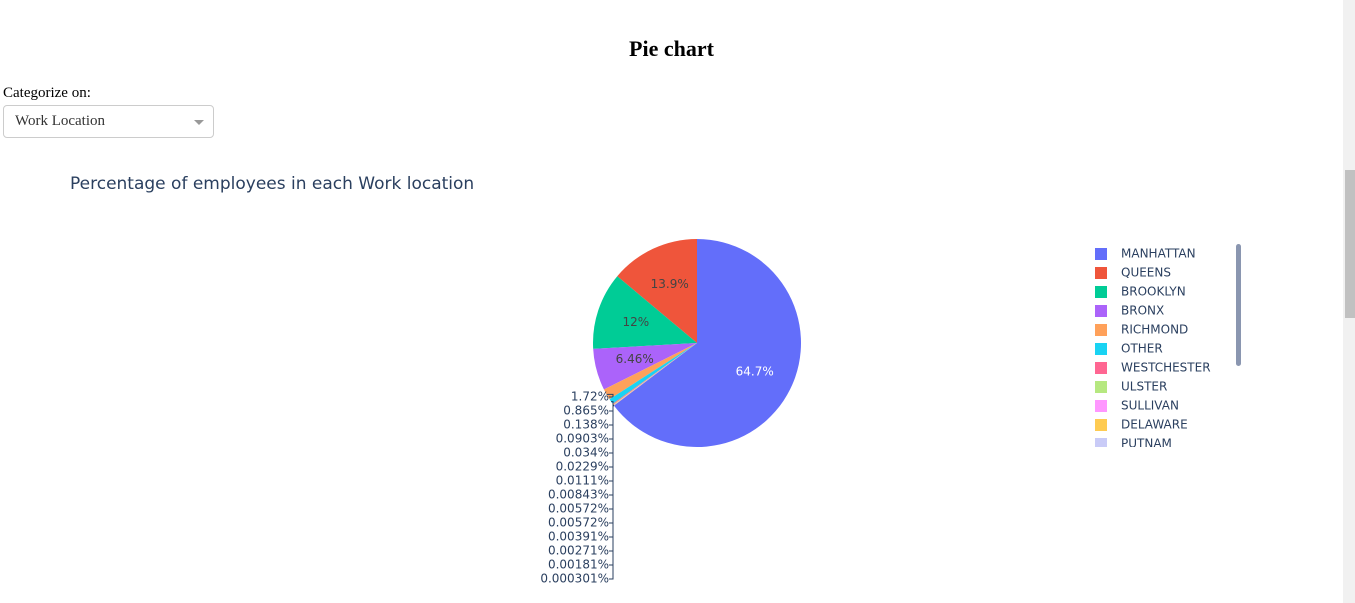  I want to click on legend-label: BRONX, so click(1142, 311).